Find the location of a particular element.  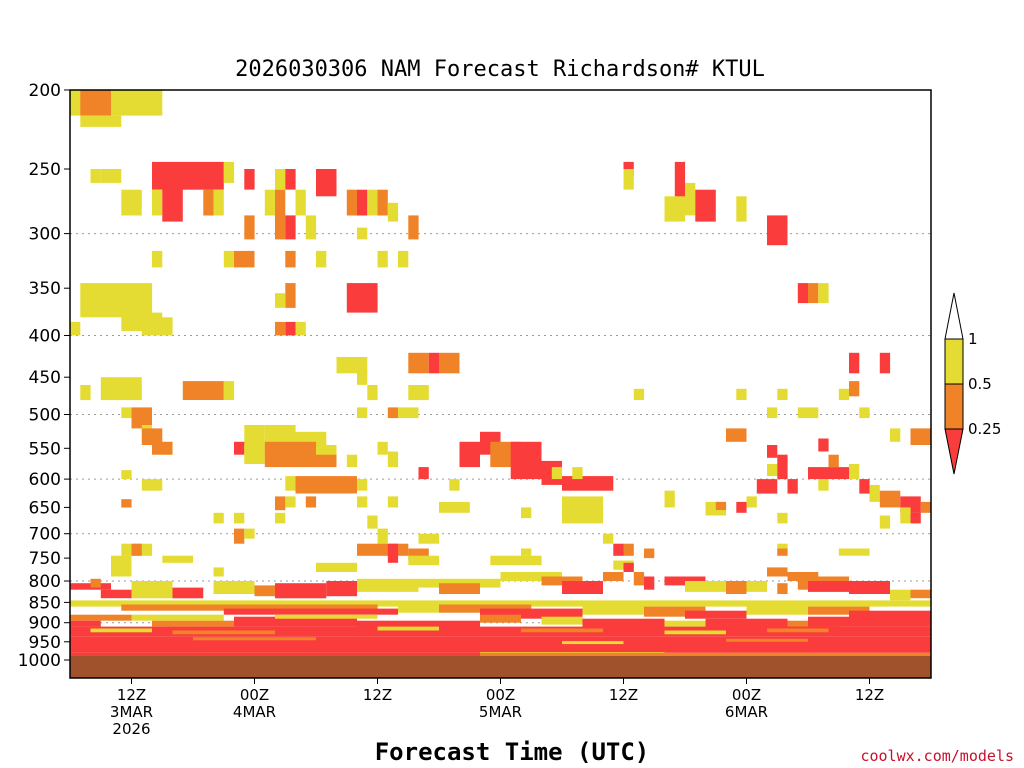

chart-title: 2026030306 NAM Forecast Richardson# KTUL is located at coordinates (500, 69).